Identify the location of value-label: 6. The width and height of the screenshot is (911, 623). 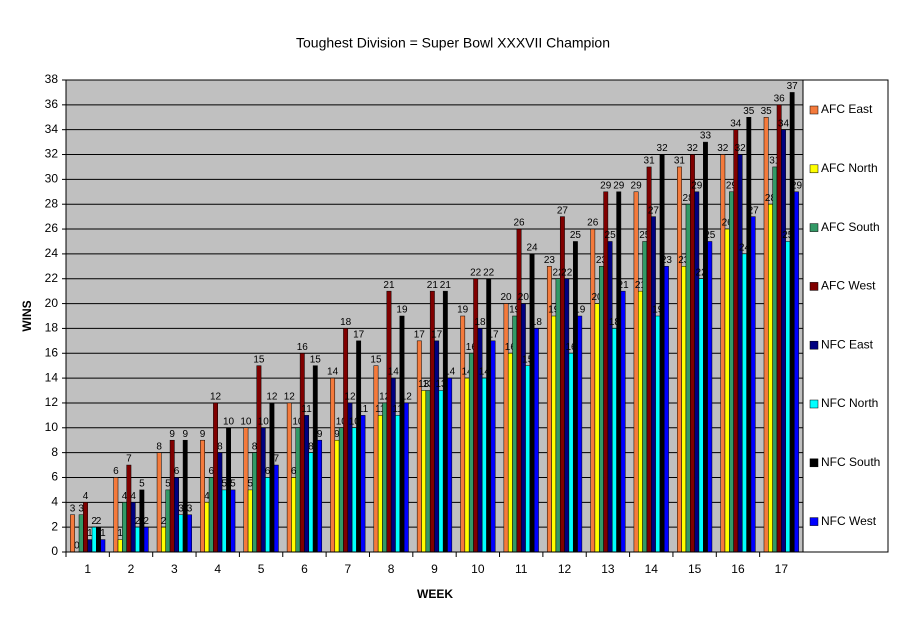
(211, 471).